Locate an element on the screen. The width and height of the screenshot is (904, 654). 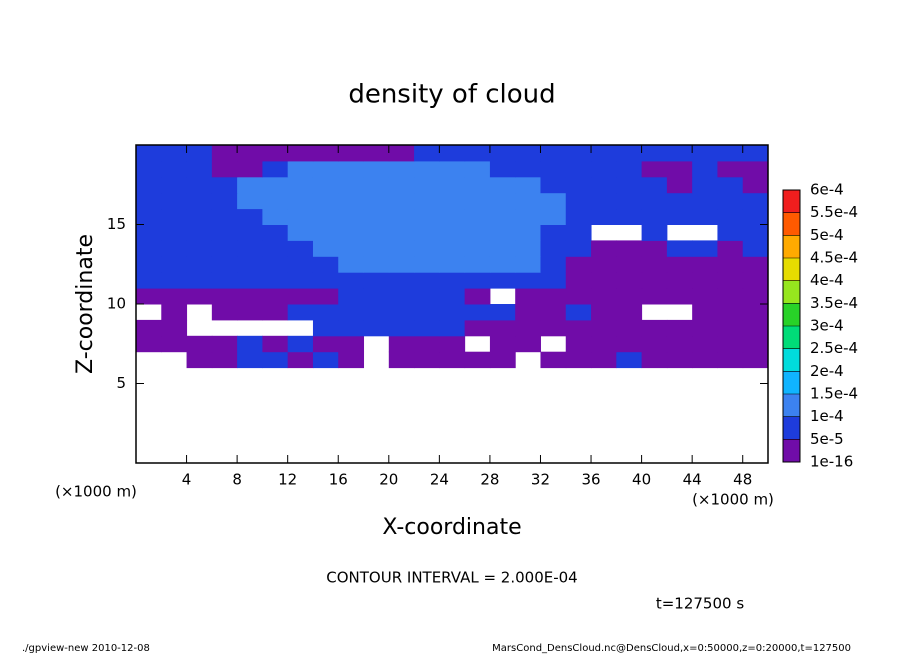
x-tick-label: 48 is located at coordinates (742, 480).